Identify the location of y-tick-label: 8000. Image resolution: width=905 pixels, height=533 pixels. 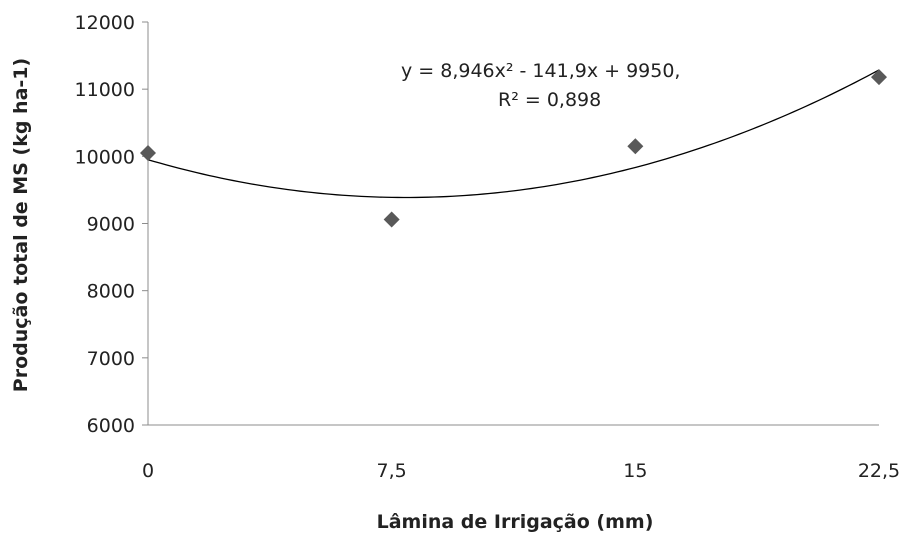
(111, 292).